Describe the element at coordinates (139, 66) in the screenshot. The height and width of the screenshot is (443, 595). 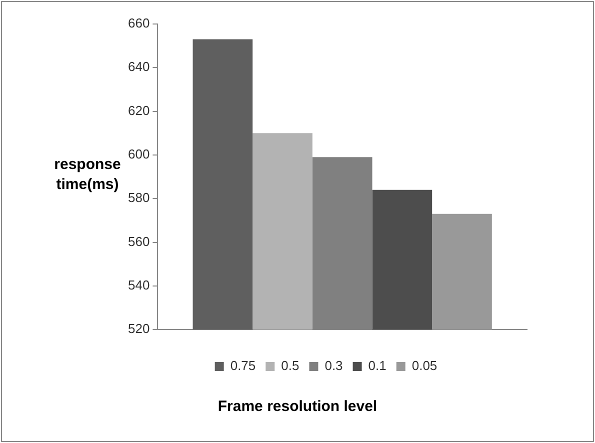
I see `y-tick-label: 640` at that location.